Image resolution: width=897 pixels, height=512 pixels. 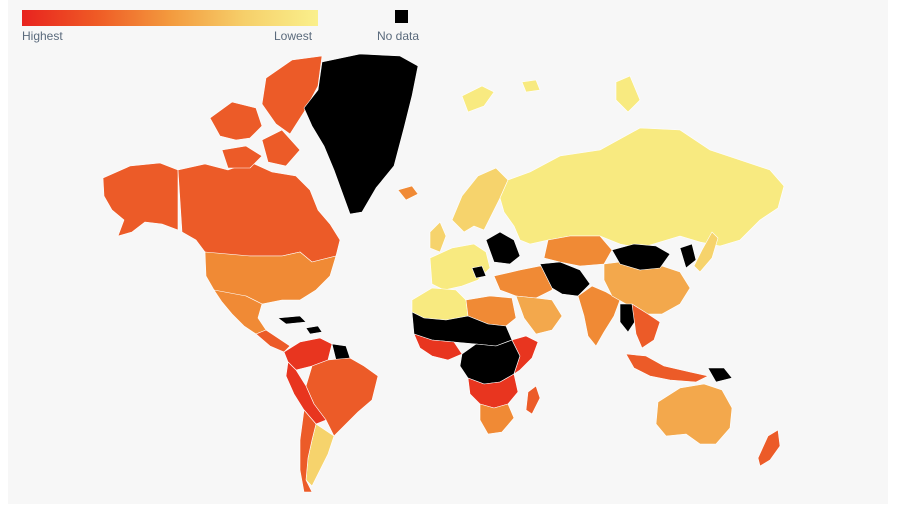 I want to click on legend-gradient-fill, so click(x=170, y=18).